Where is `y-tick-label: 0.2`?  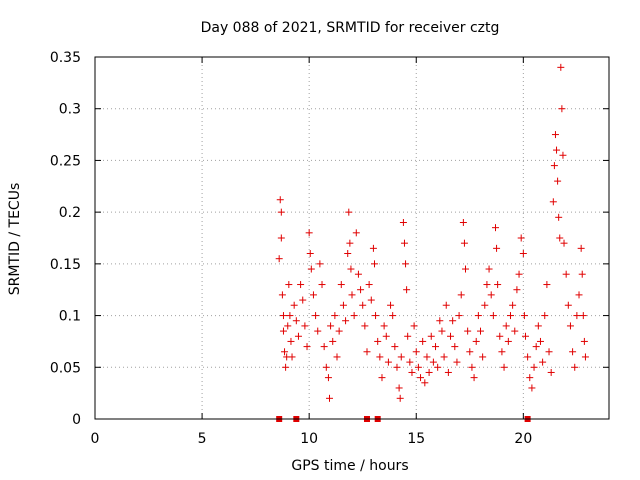
y-tick-label: 0.2 is located at coordinates (70, 213).